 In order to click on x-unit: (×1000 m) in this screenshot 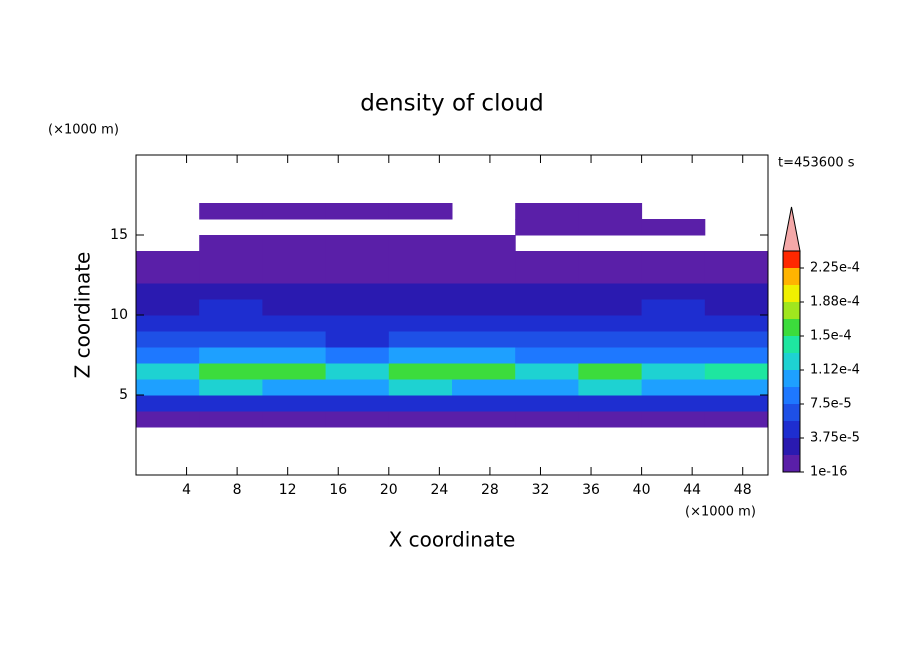, I will do `click(720, 512)`.